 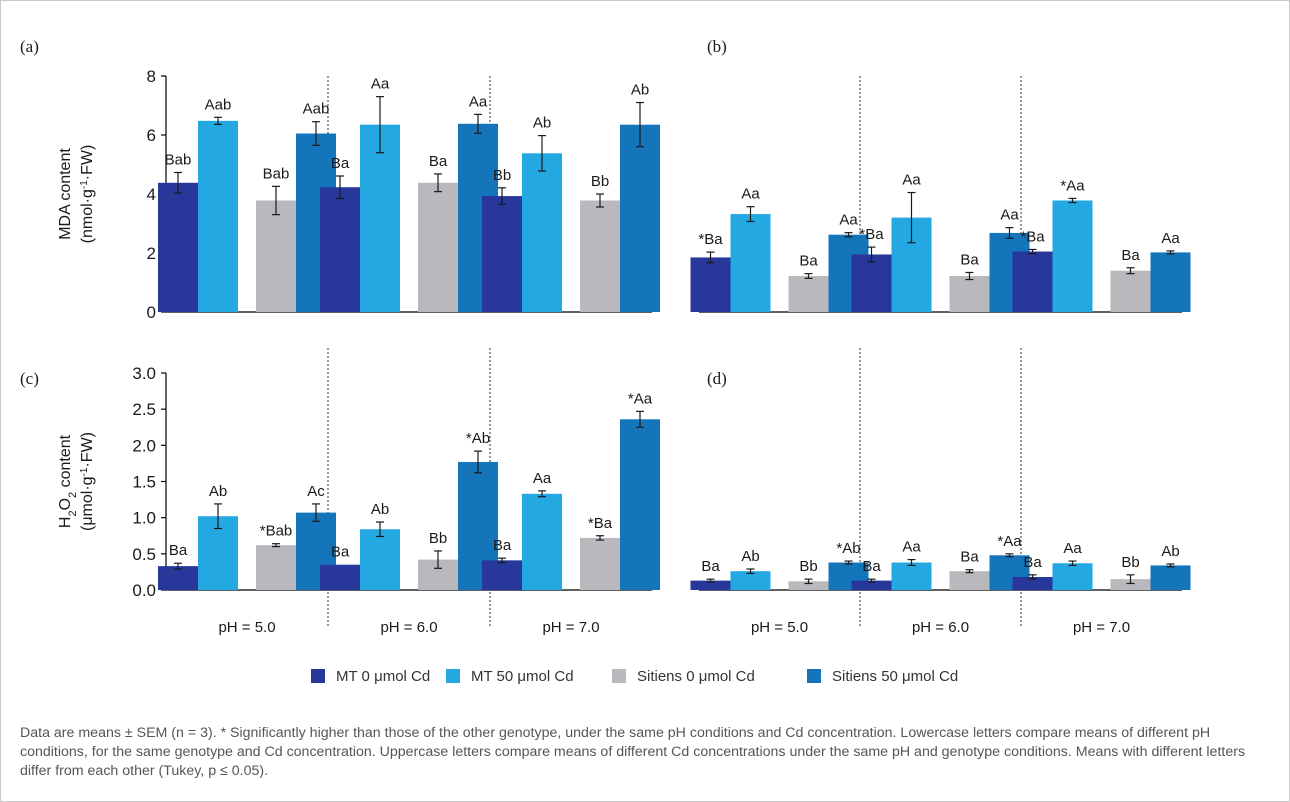 I want to click on bar-data-label: Aab, so click(x=316, y=109).